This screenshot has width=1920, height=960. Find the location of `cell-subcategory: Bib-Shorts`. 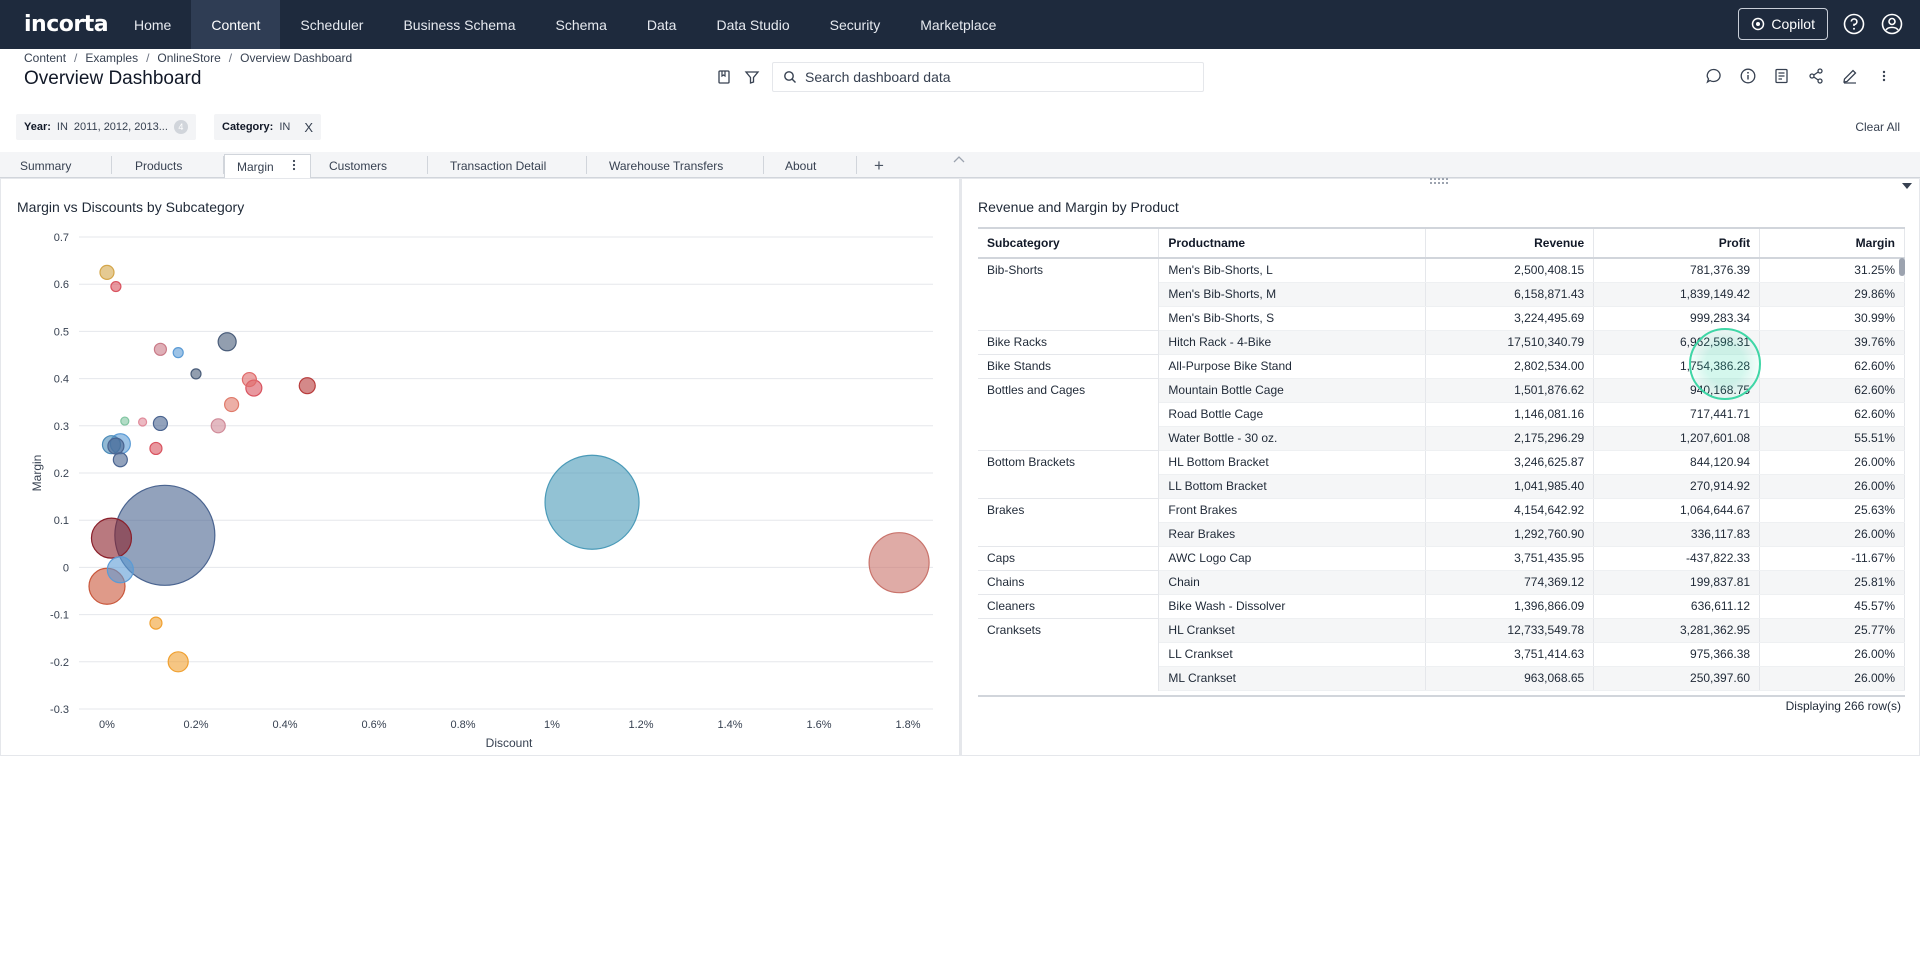

cell-subcategory: Bib-Shorts is located at coordinates (1069, 293).